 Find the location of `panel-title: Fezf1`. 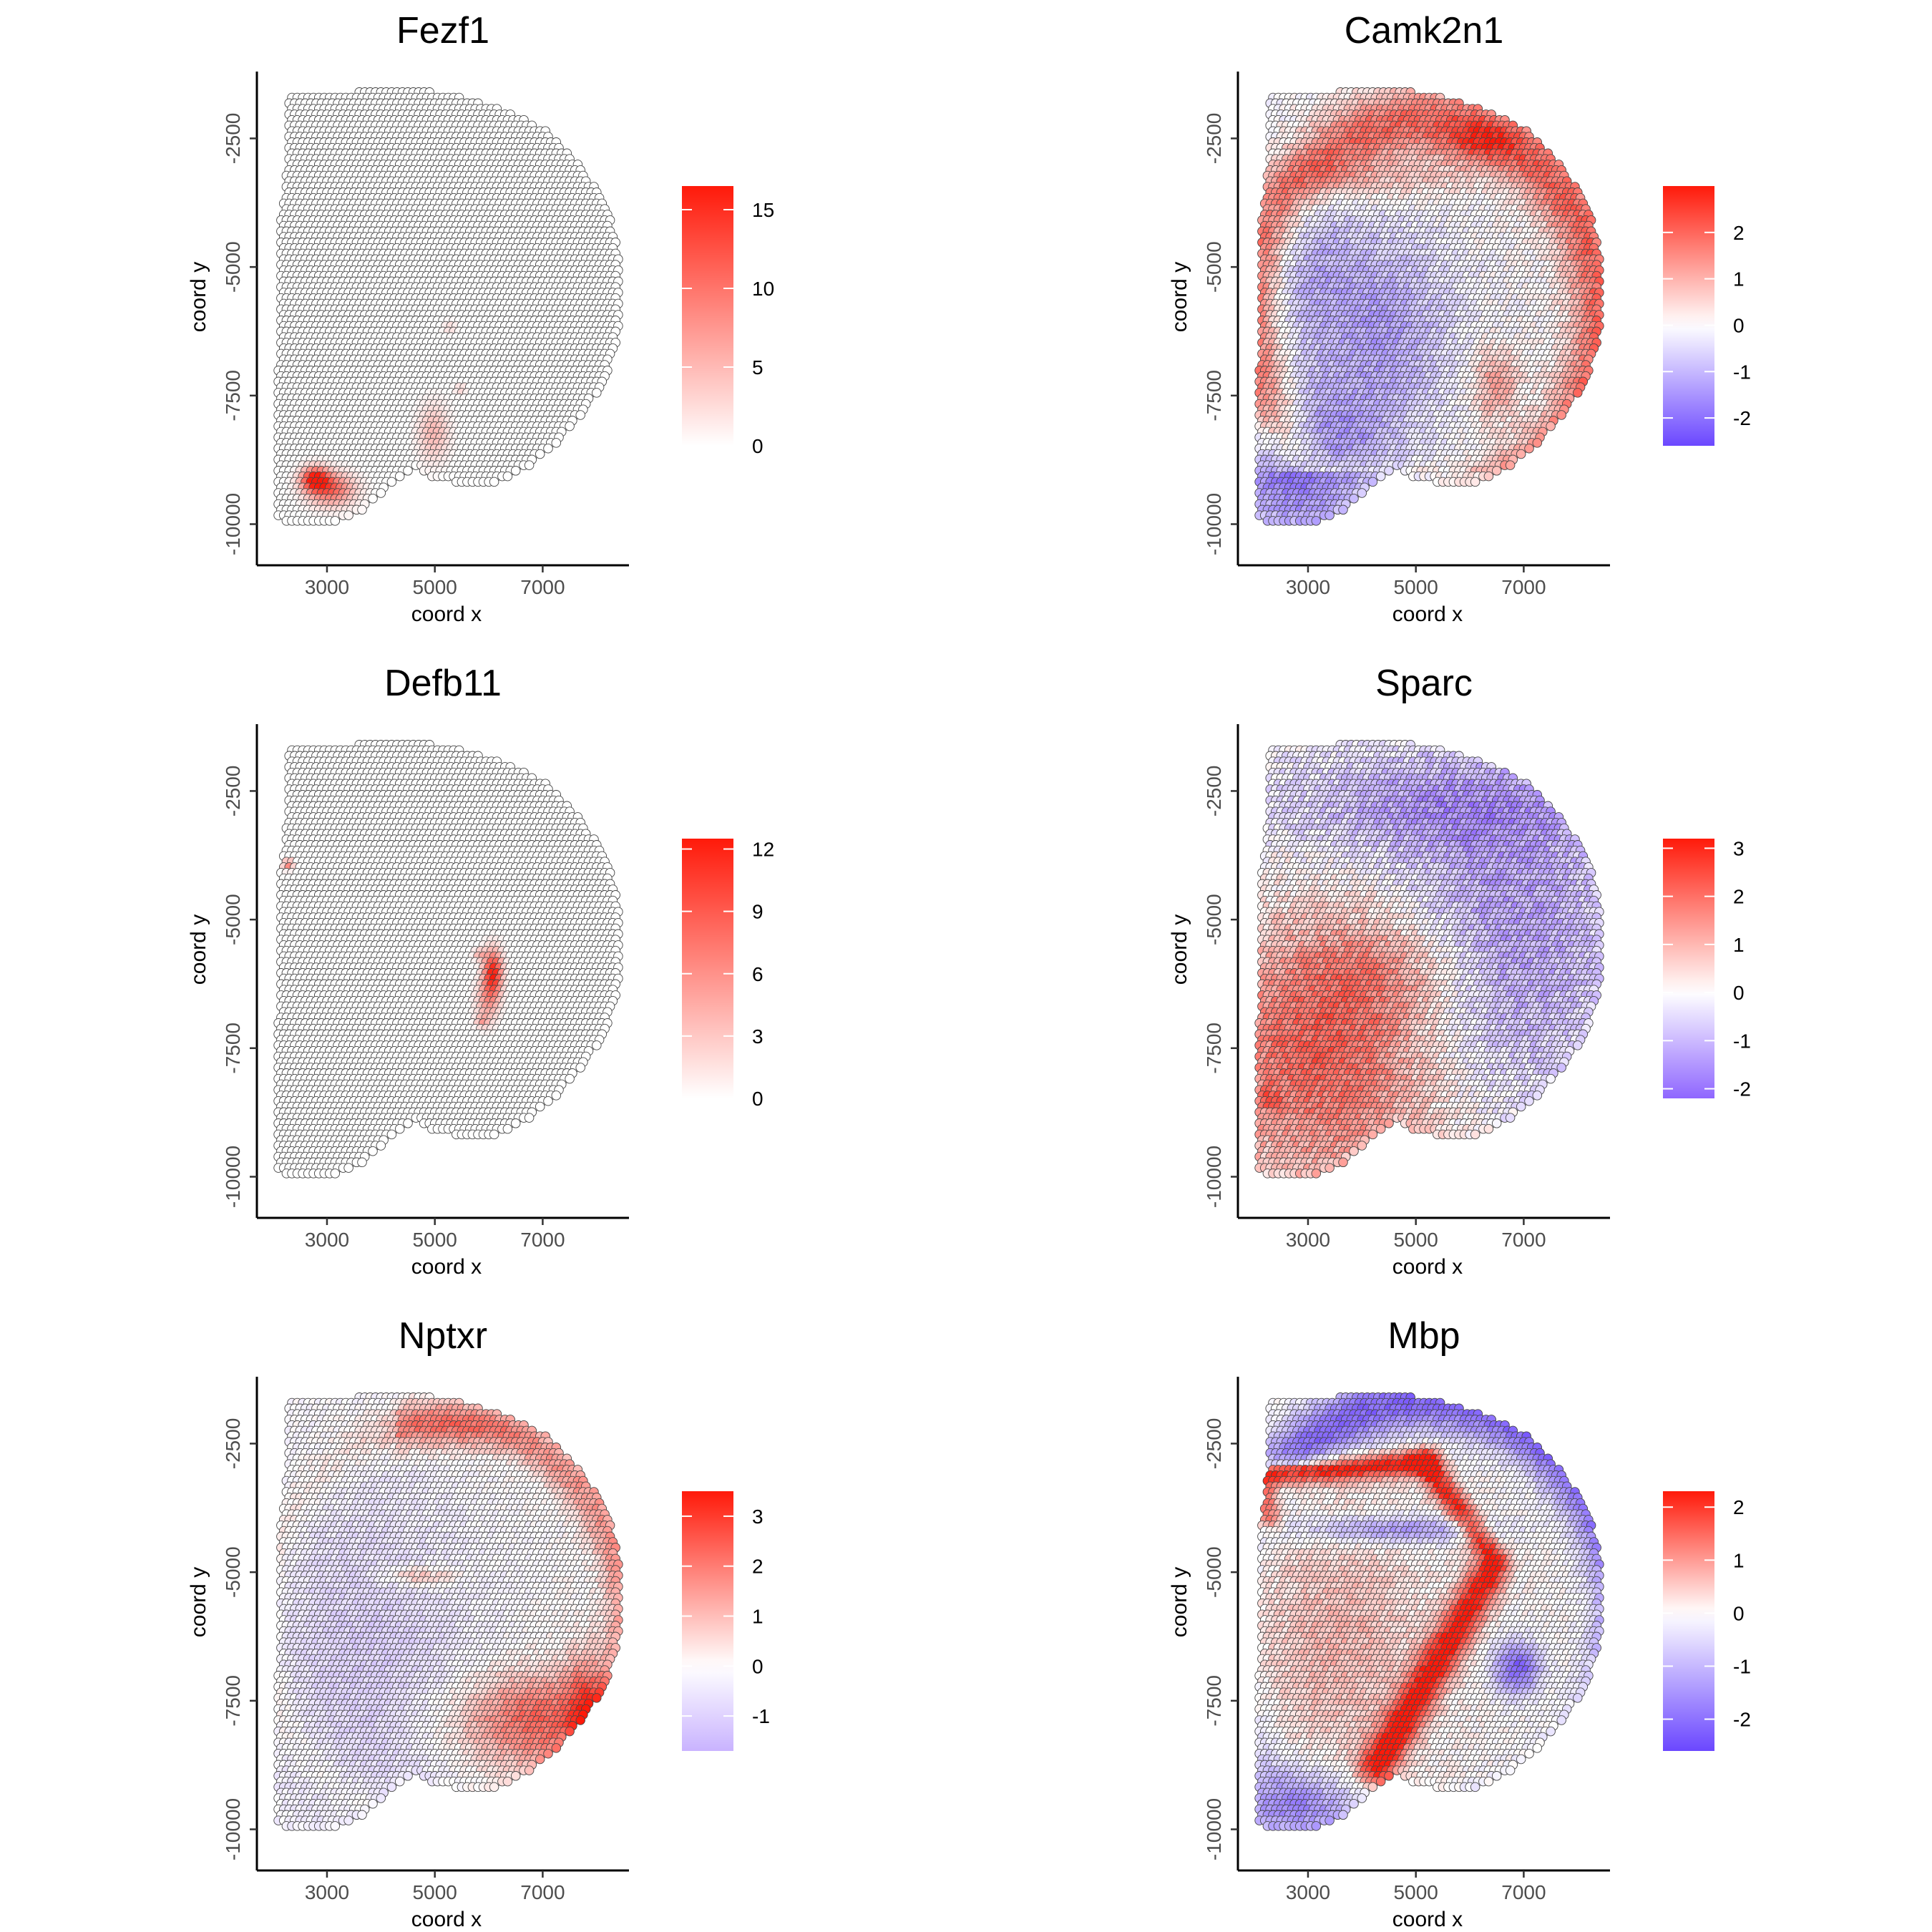

panel-title: Fezf1 is located at coordinates (442, 31).